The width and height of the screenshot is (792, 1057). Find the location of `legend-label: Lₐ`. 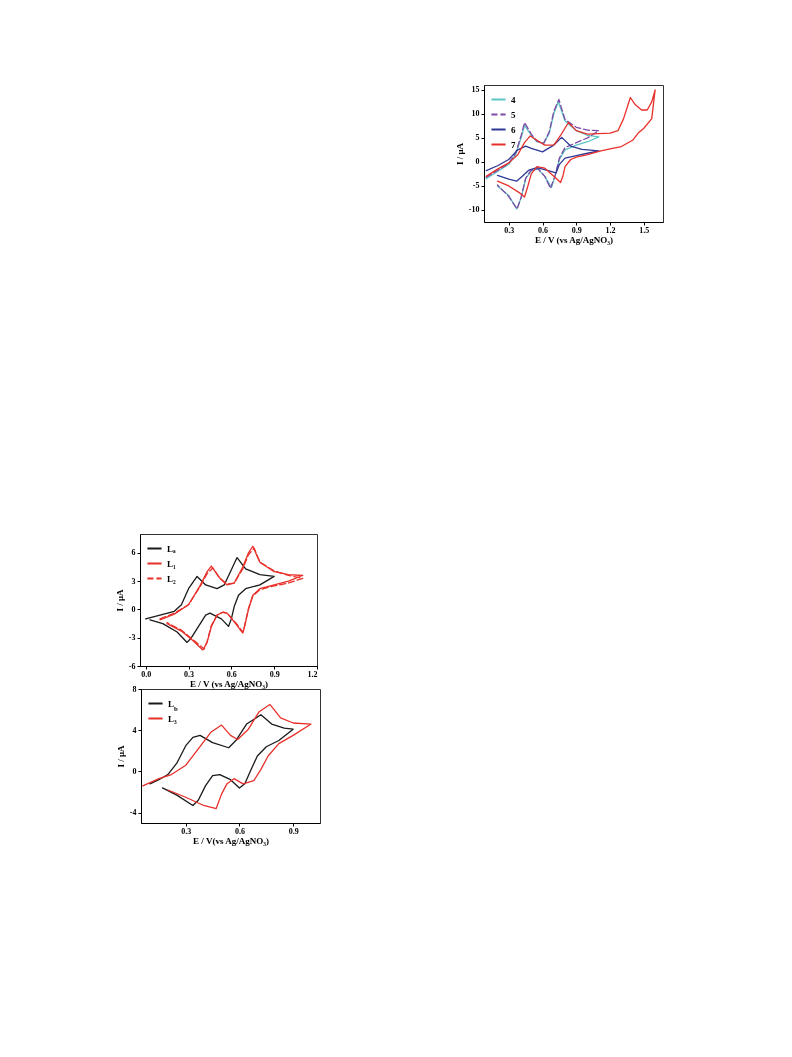

legend-label: Lₐ is located at coordinates (171, 548).